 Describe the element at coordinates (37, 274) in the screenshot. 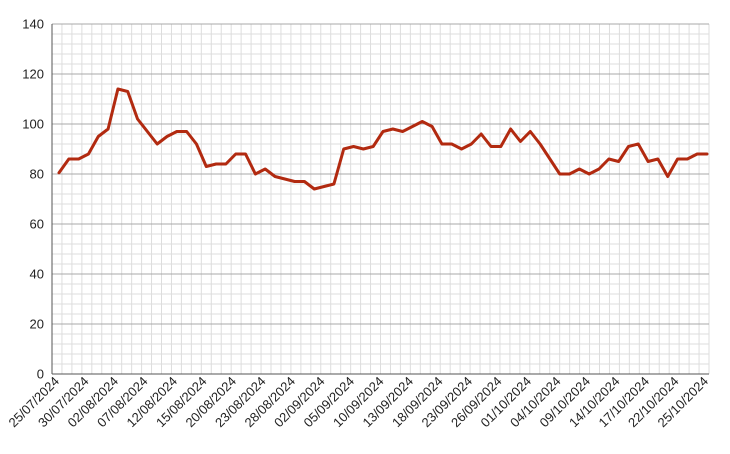

I see `y-tick-label: 40` at that location.